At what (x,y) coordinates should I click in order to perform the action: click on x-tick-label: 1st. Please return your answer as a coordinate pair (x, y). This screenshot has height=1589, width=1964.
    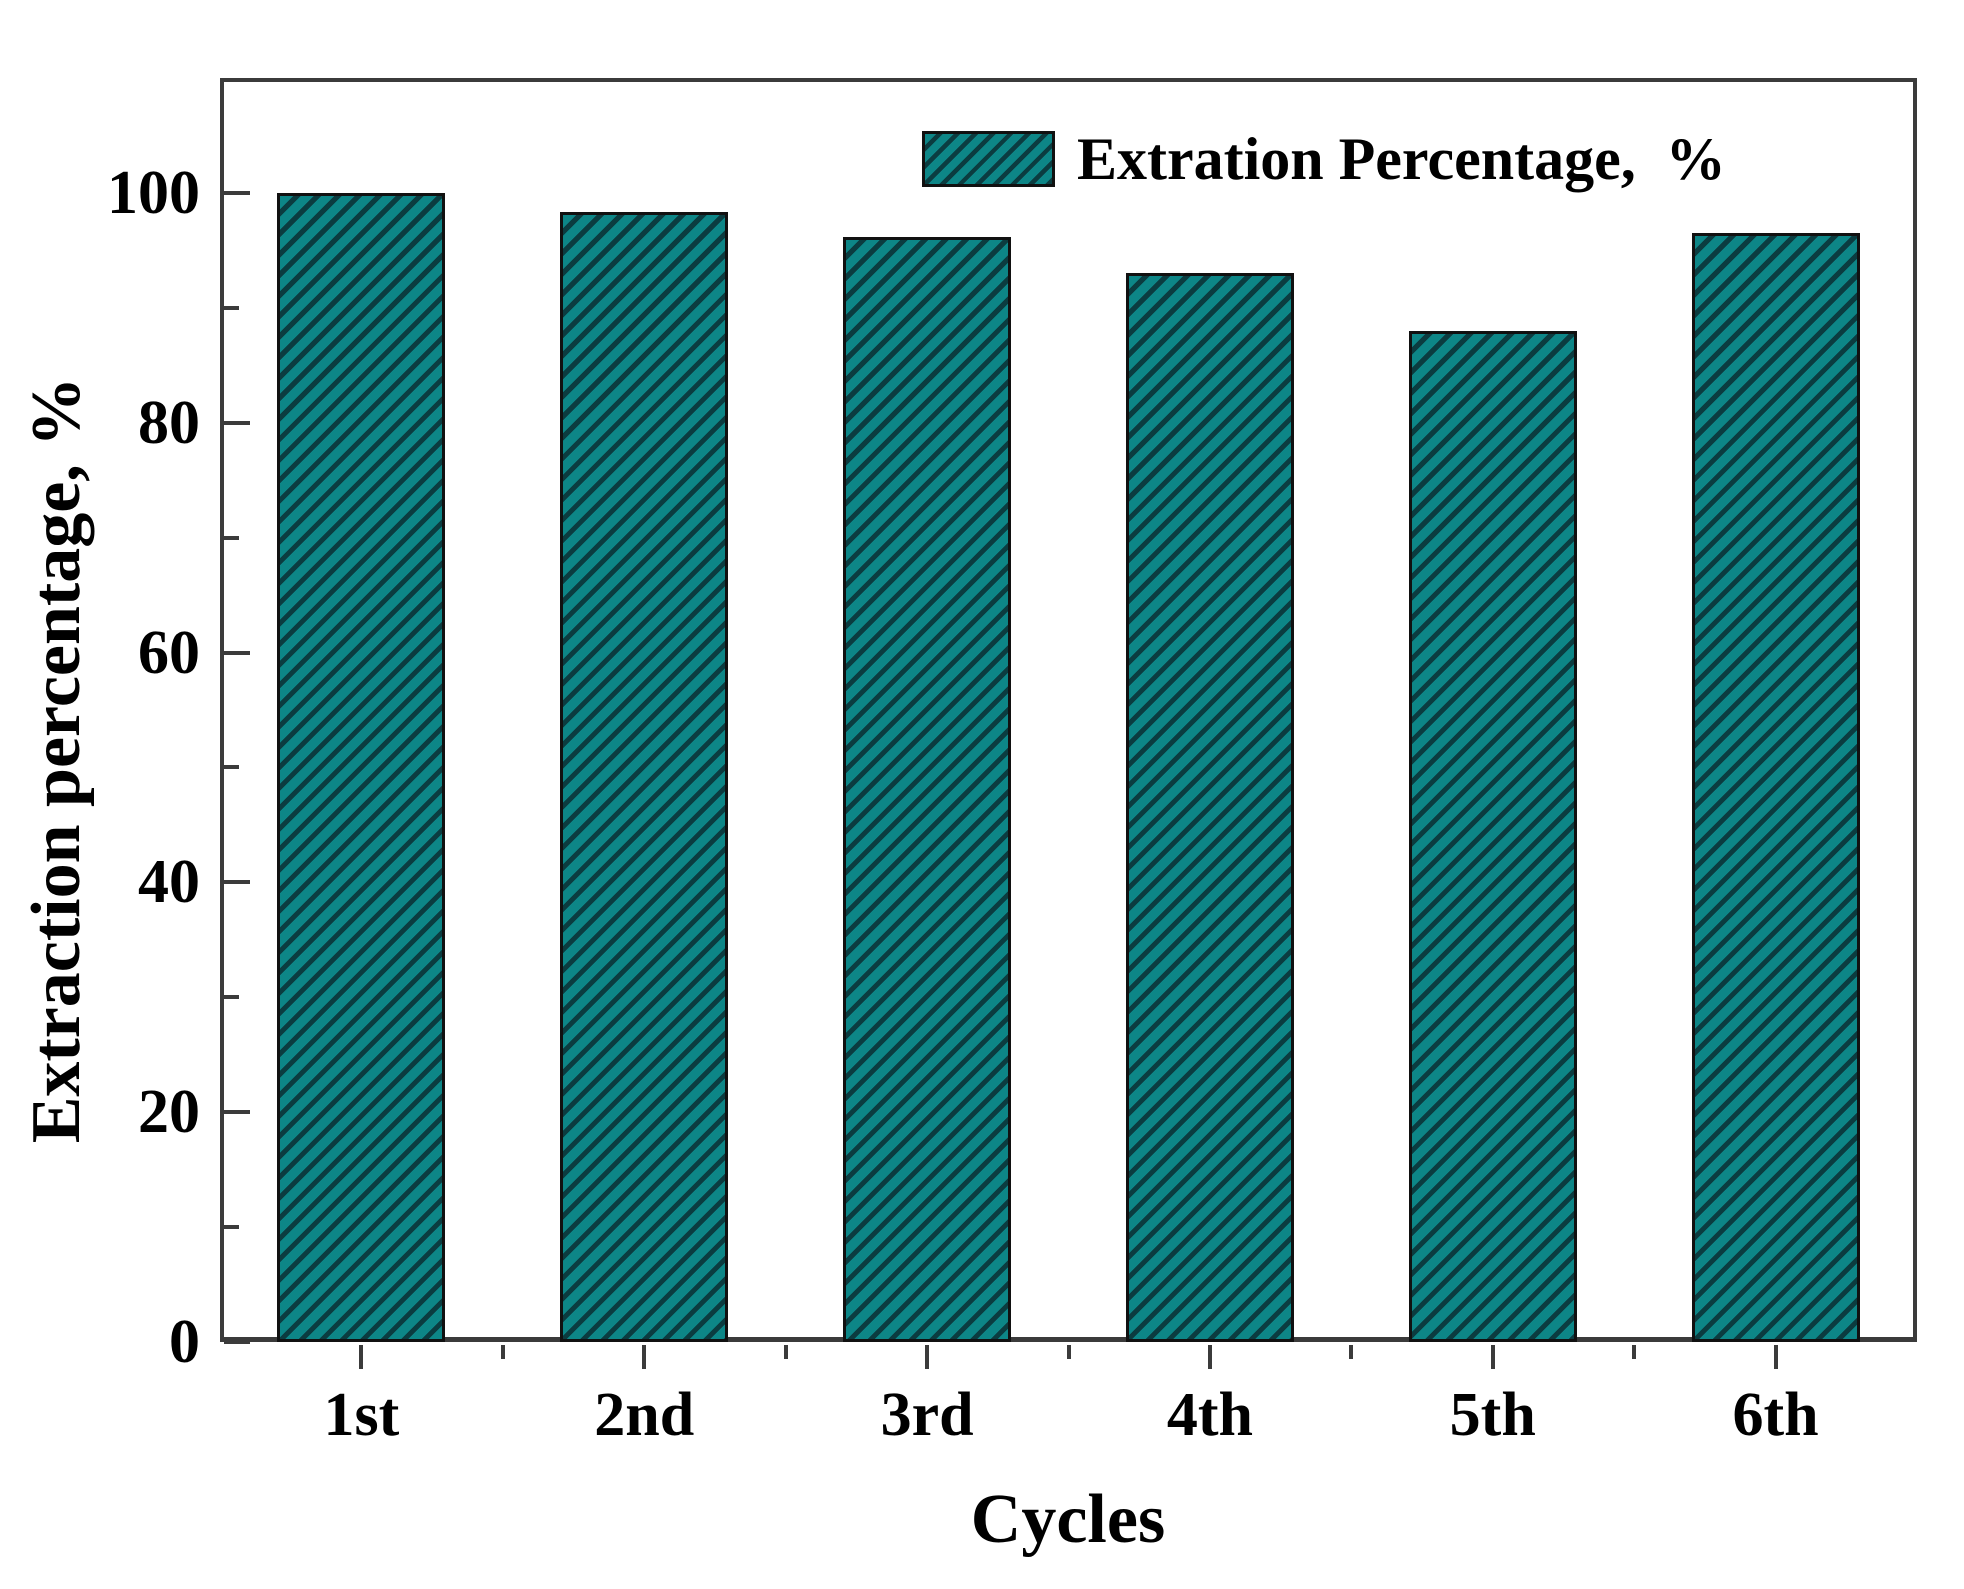
    Looking at the image, I should click on (361, 1415).